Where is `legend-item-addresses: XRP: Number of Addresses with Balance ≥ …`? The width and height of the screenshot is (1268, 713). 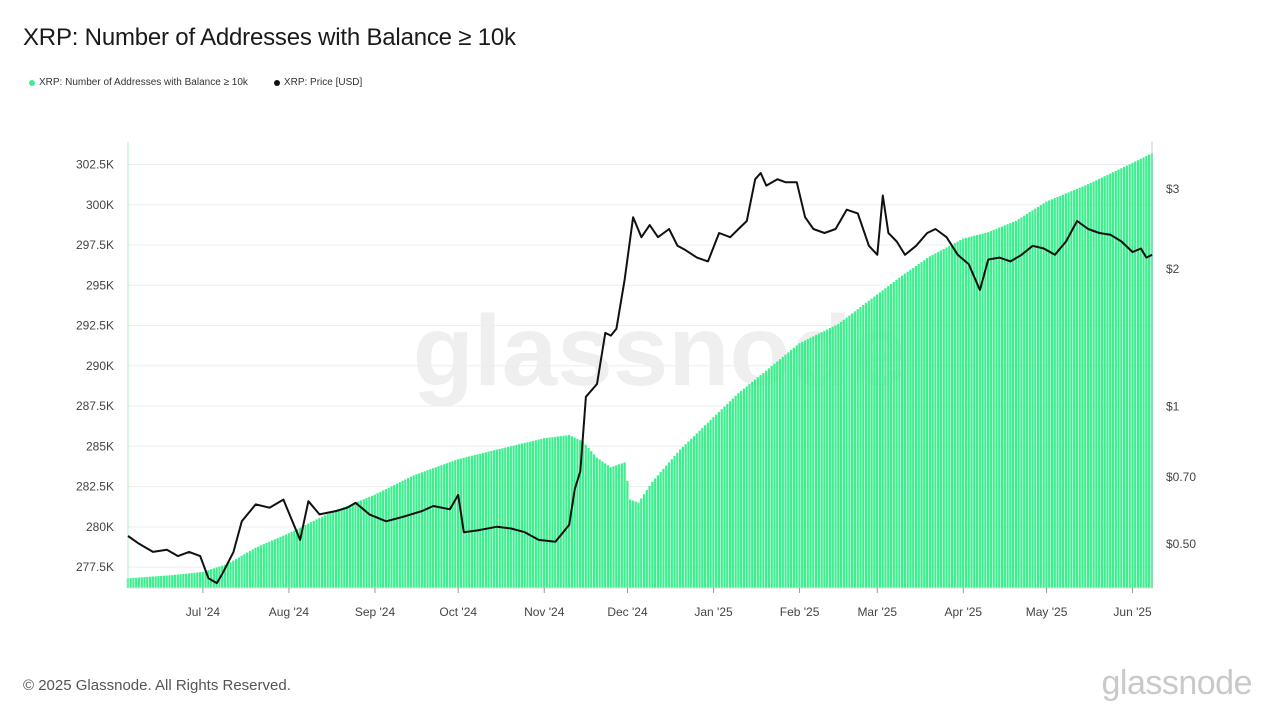 legend-item-addresses: XRP: Number of Addresses with Balance ≥ … is located at coordinates (138, 82).